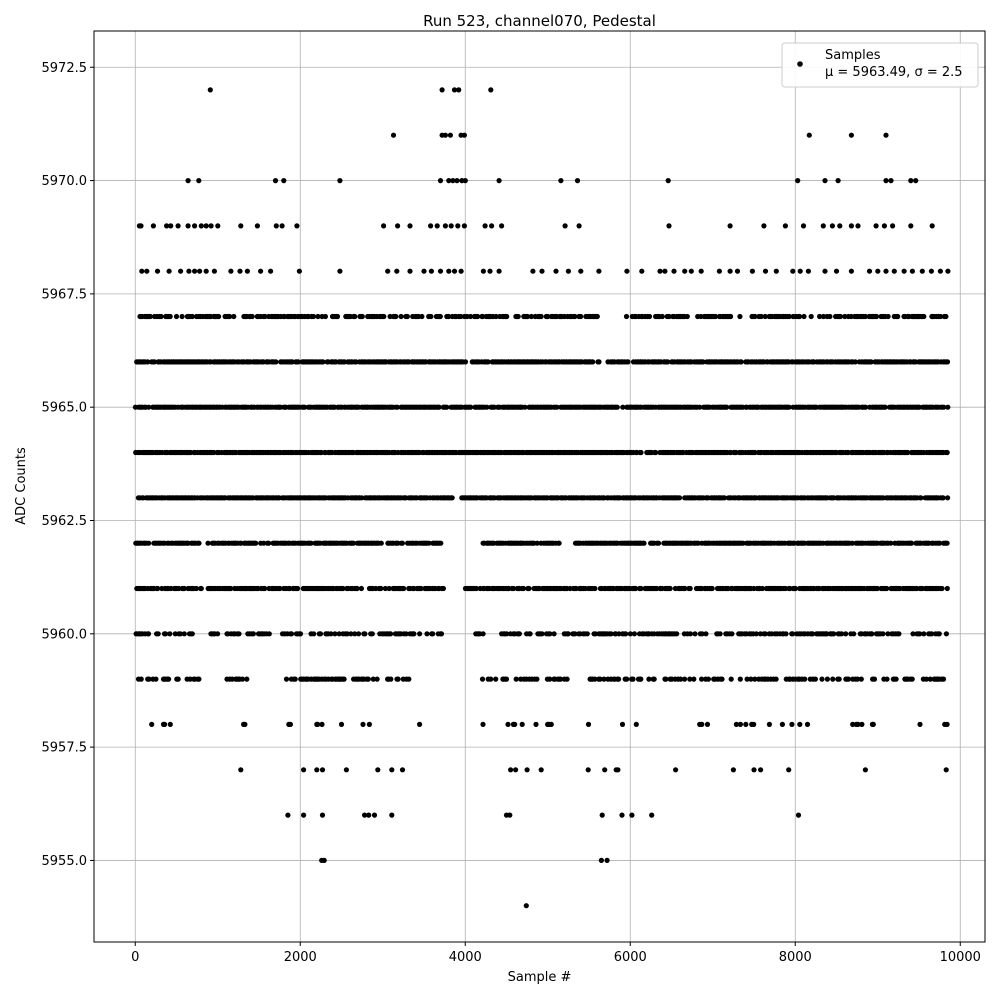  I want to click on x-tick-label: 0, so click(135, 957).